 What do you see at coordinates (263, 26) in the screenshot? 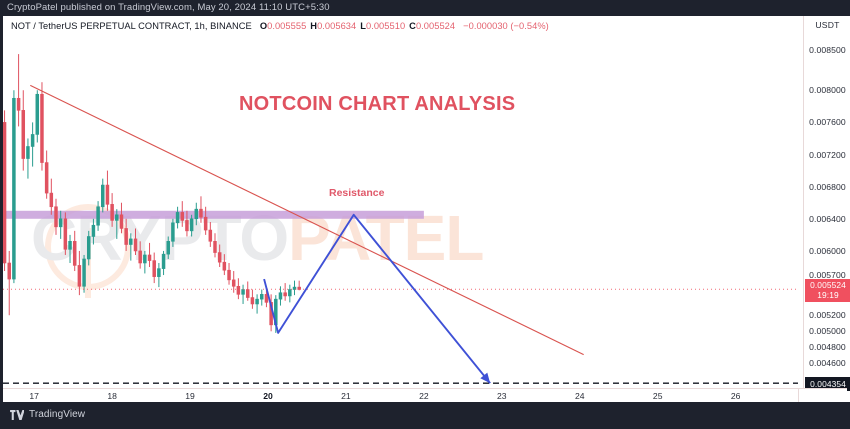
I see `legend-open-label: O` at bounding box center [263, 26].